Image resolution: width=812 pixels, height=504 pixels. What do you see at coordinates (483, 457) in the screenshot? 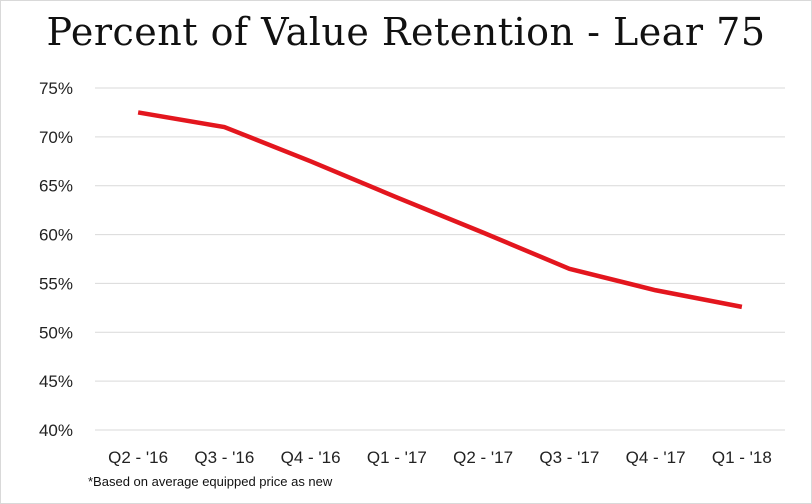
I see `x-tick-label: Q2 - '17` at bounding box center [483, 457].